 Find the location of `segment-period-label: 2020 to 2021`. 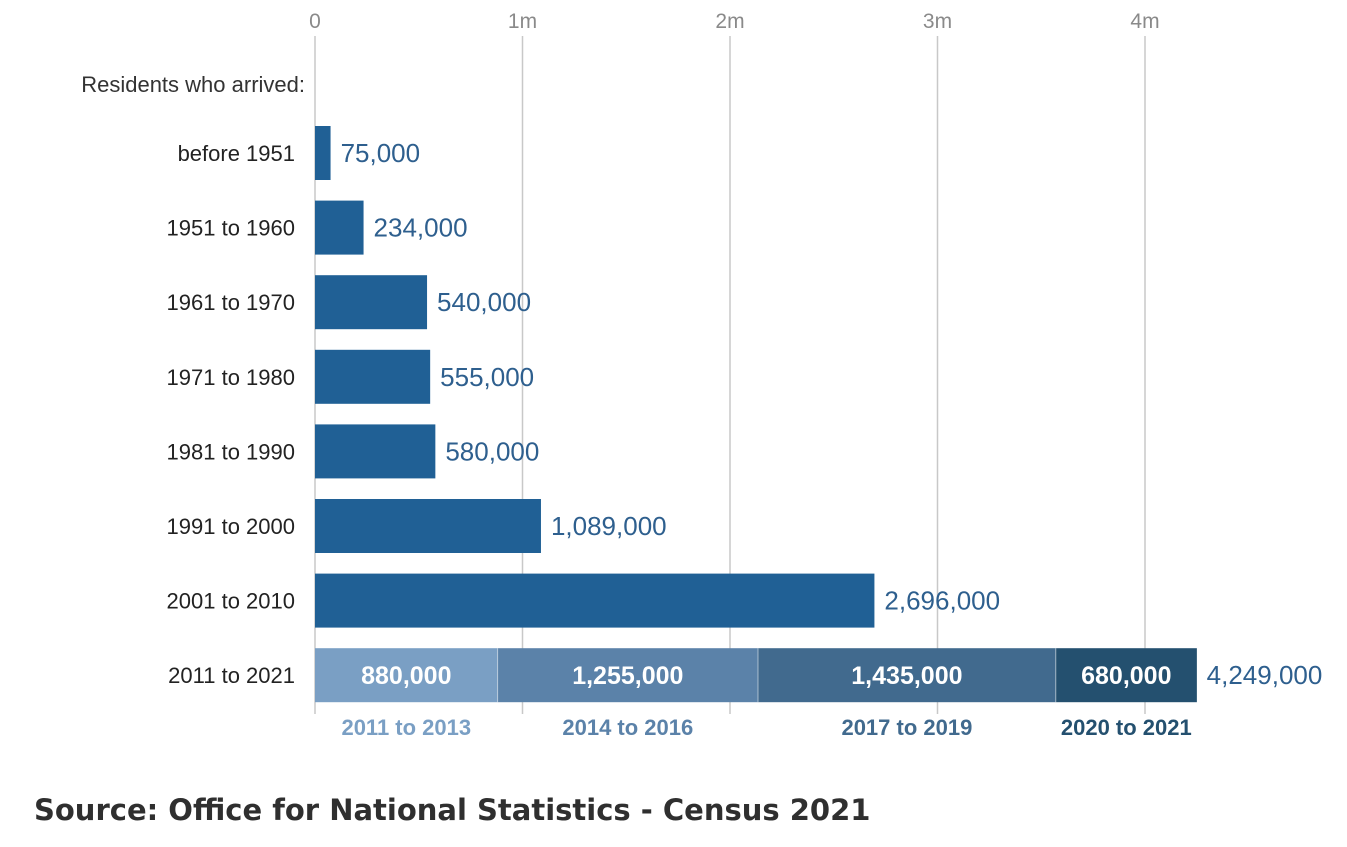

segment-period-label: 2020 to 2021 is located at coordinates (1126, 727).